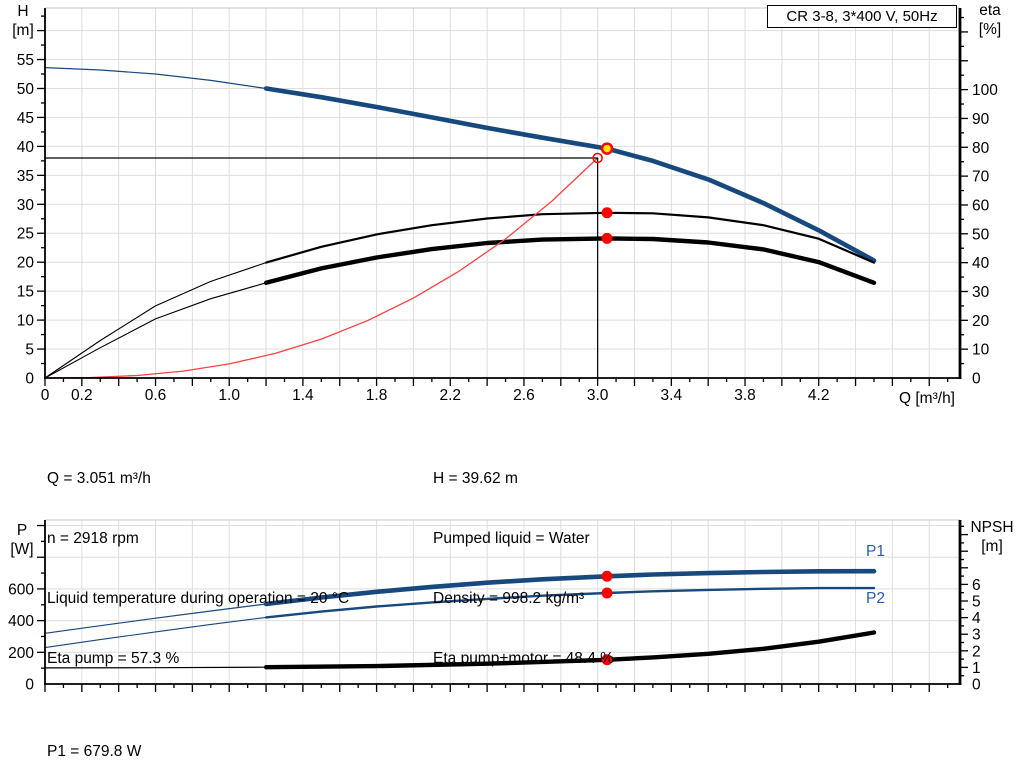  I want to click on left-tick-label: 30, so click(26, 205).